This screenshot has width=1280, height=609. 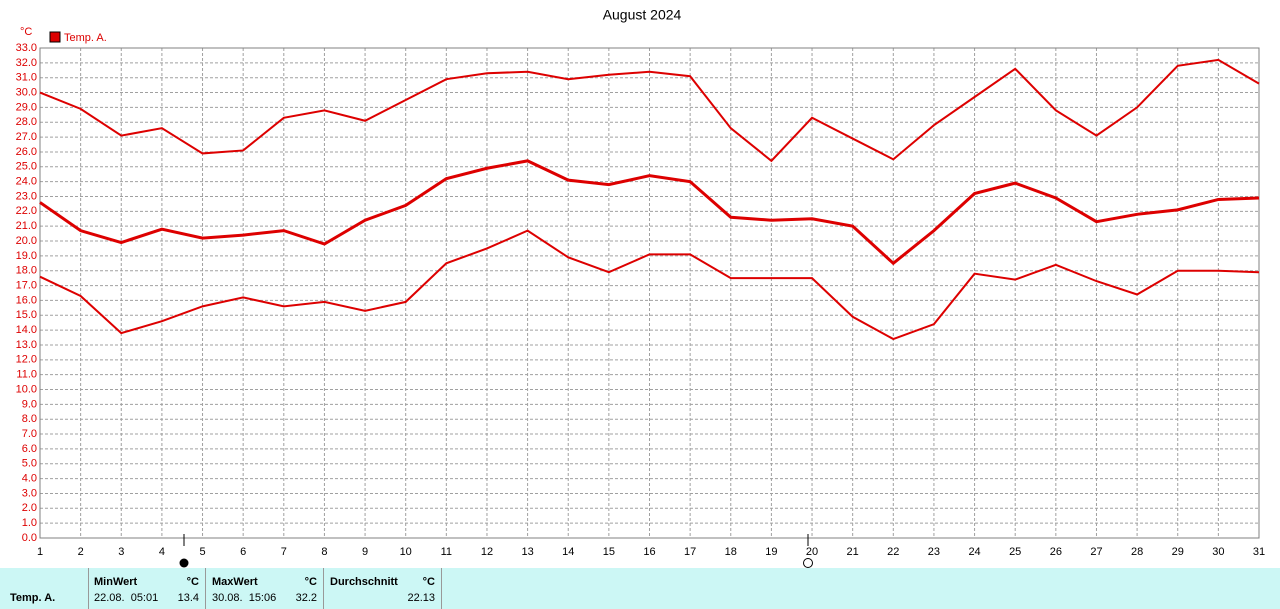 I want to click on chart-title: August 2024, so click(x=642, y=15).